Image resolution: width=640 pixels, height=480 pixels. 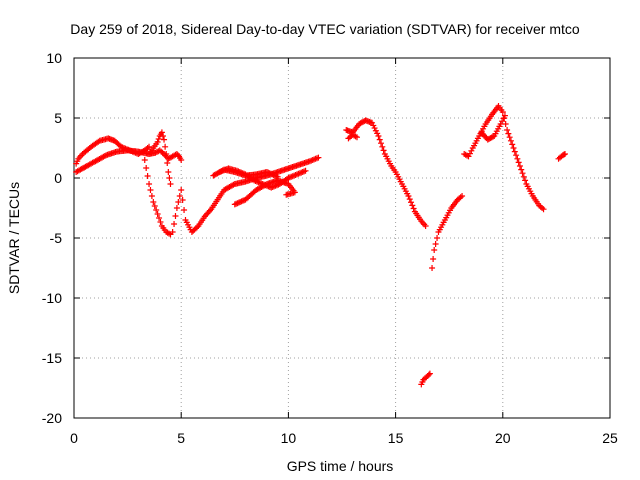 I want to click on x-tick-label: 0, so click(x=74, y=438).